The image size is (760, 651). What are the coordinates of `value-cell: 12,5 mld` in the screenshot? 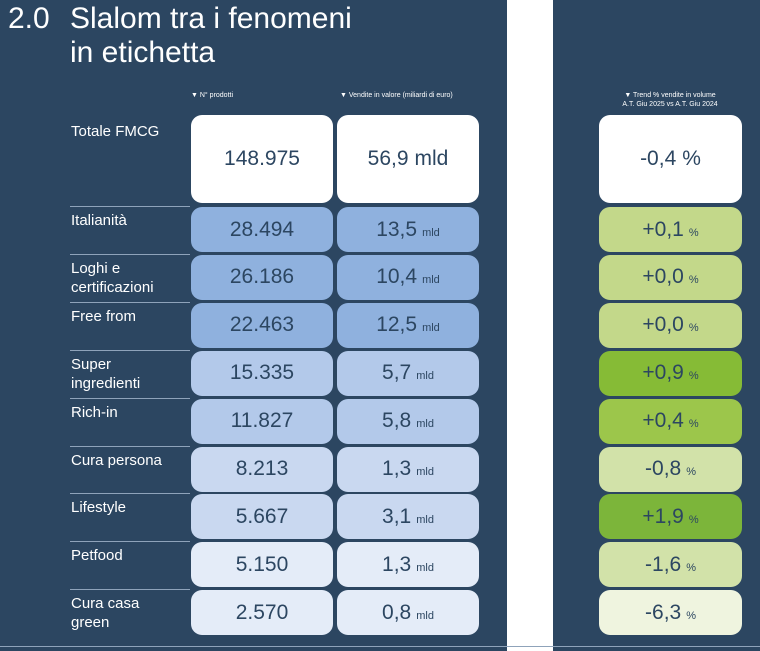 It's located at (408, 325).